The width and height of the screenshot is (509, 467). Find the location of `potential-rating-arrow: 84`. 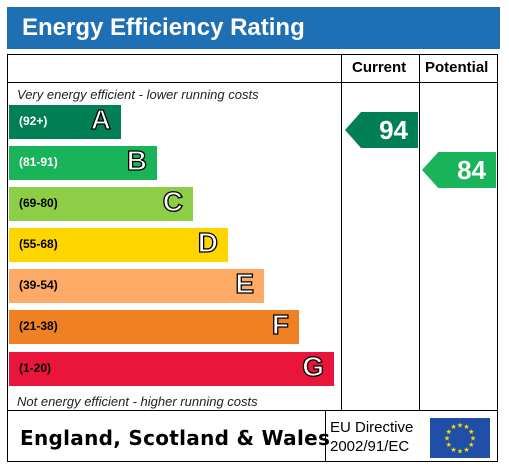

potential-rating-arrow: 84 is located at coordinates (459, 170).